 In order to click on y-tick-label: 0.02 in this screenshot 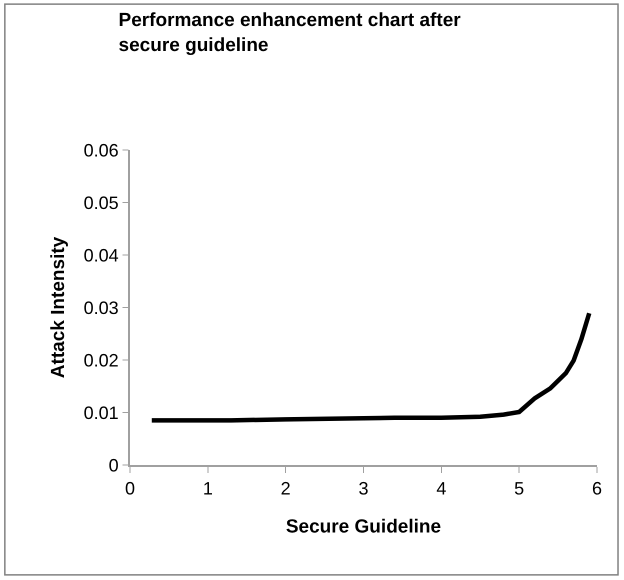, I will do `click(101, 360)`.